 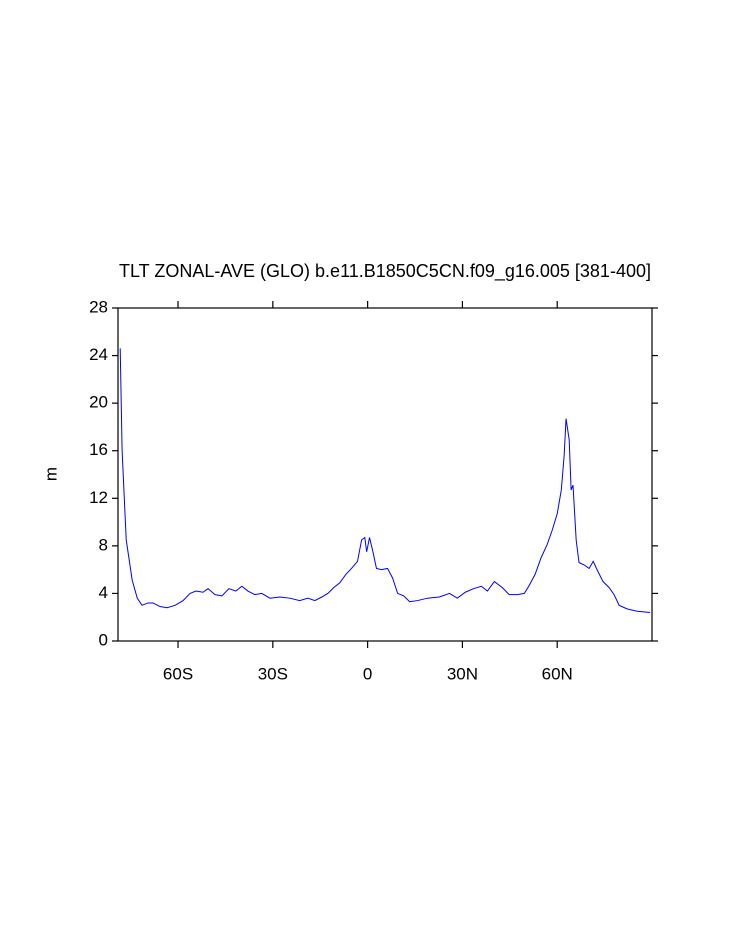 What do you see at coordinates (98, 497) in the screenshot?
I see `y-tick-label: 12` at bounding box center [98, 497].